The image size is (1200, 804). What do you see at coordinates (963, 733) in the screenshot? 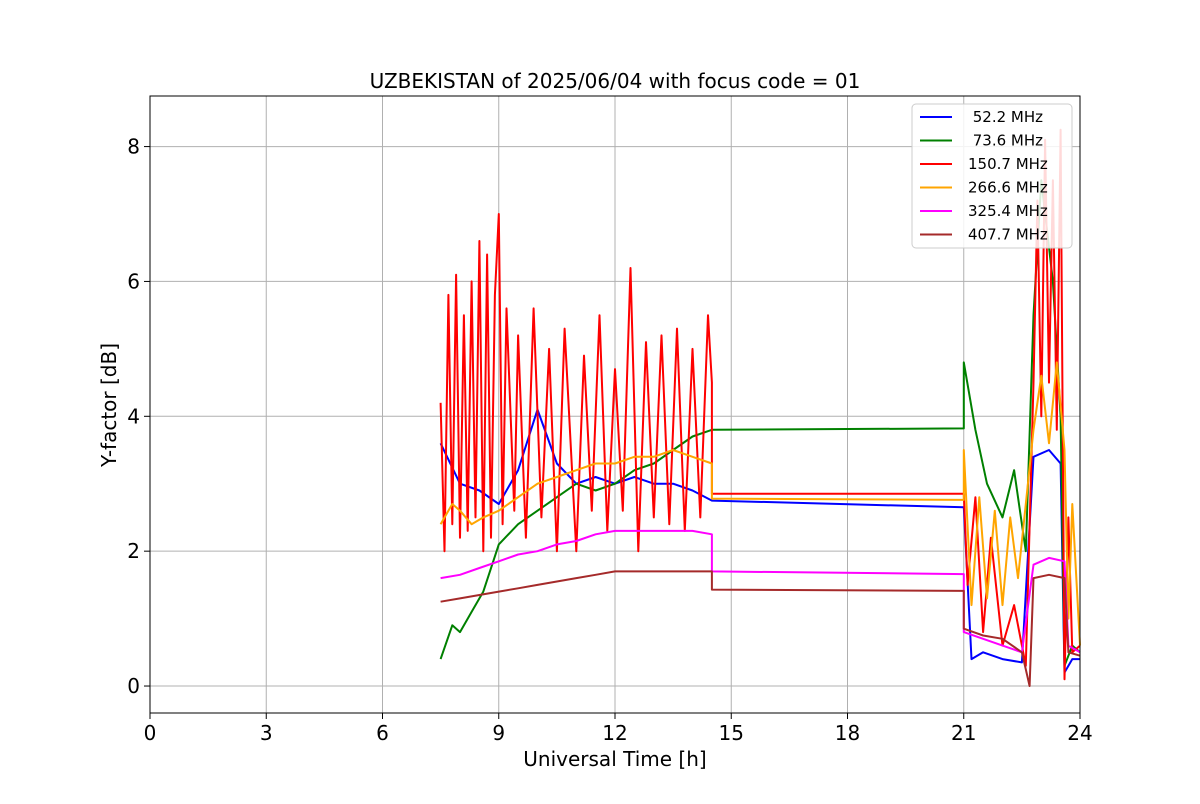
I see `x-tick-label: 21` at bounding box center [963, 733].